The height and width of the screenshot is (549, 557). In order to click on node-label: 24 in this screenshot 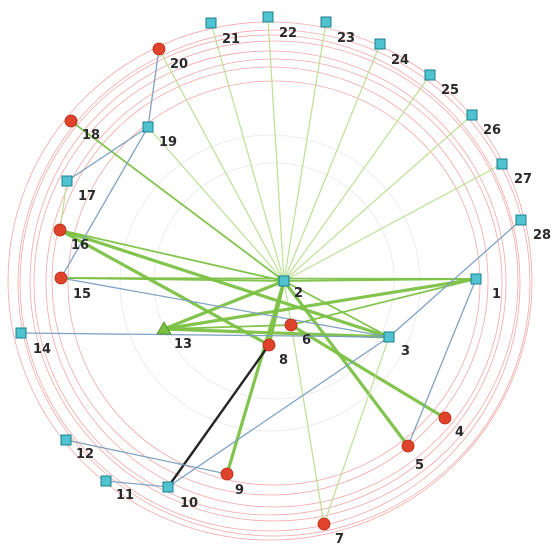, I will do `click(400, 60)`.